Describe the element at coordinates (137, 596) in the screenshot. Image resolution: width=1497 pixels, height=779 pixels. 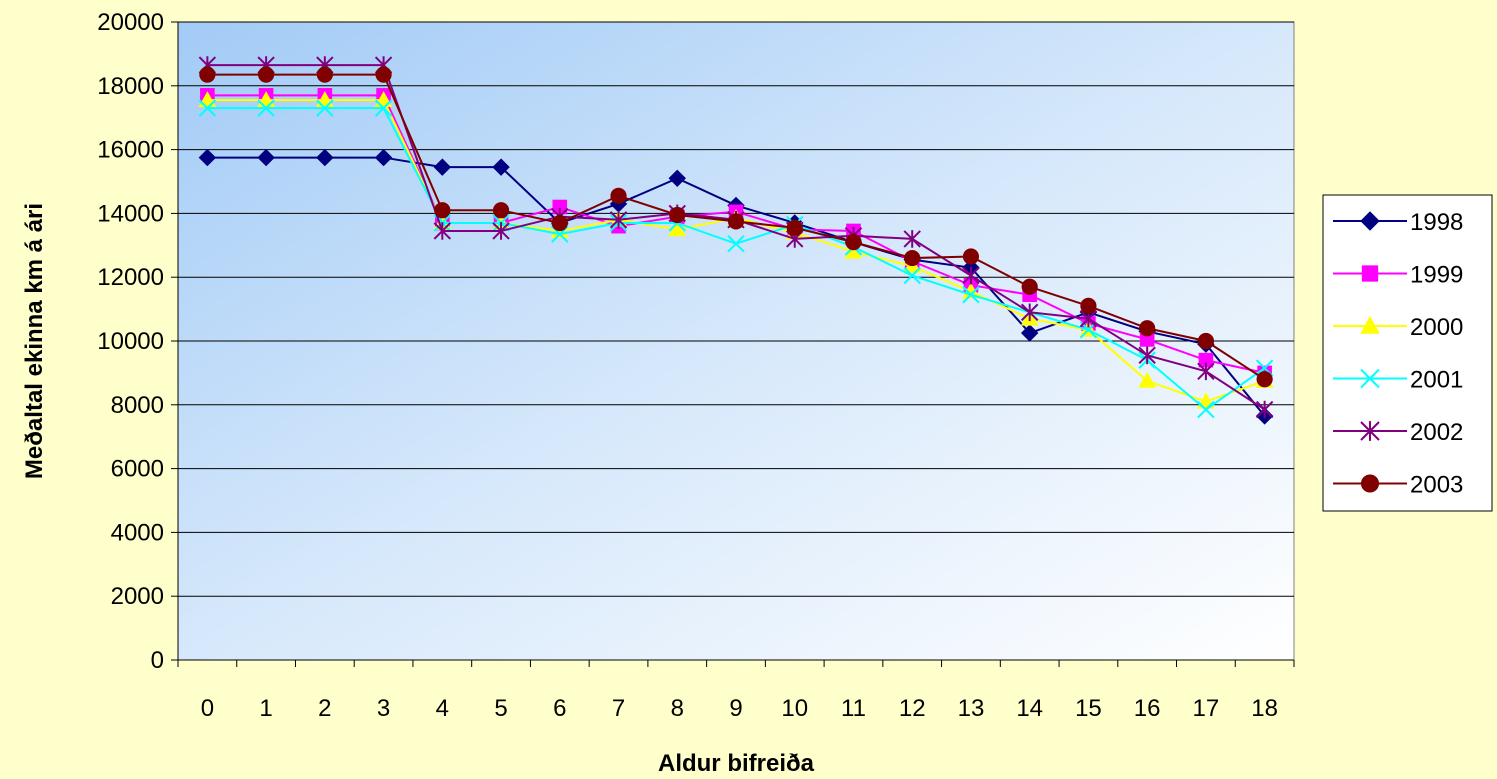
I see `y-tick-label: 2000` at that location.